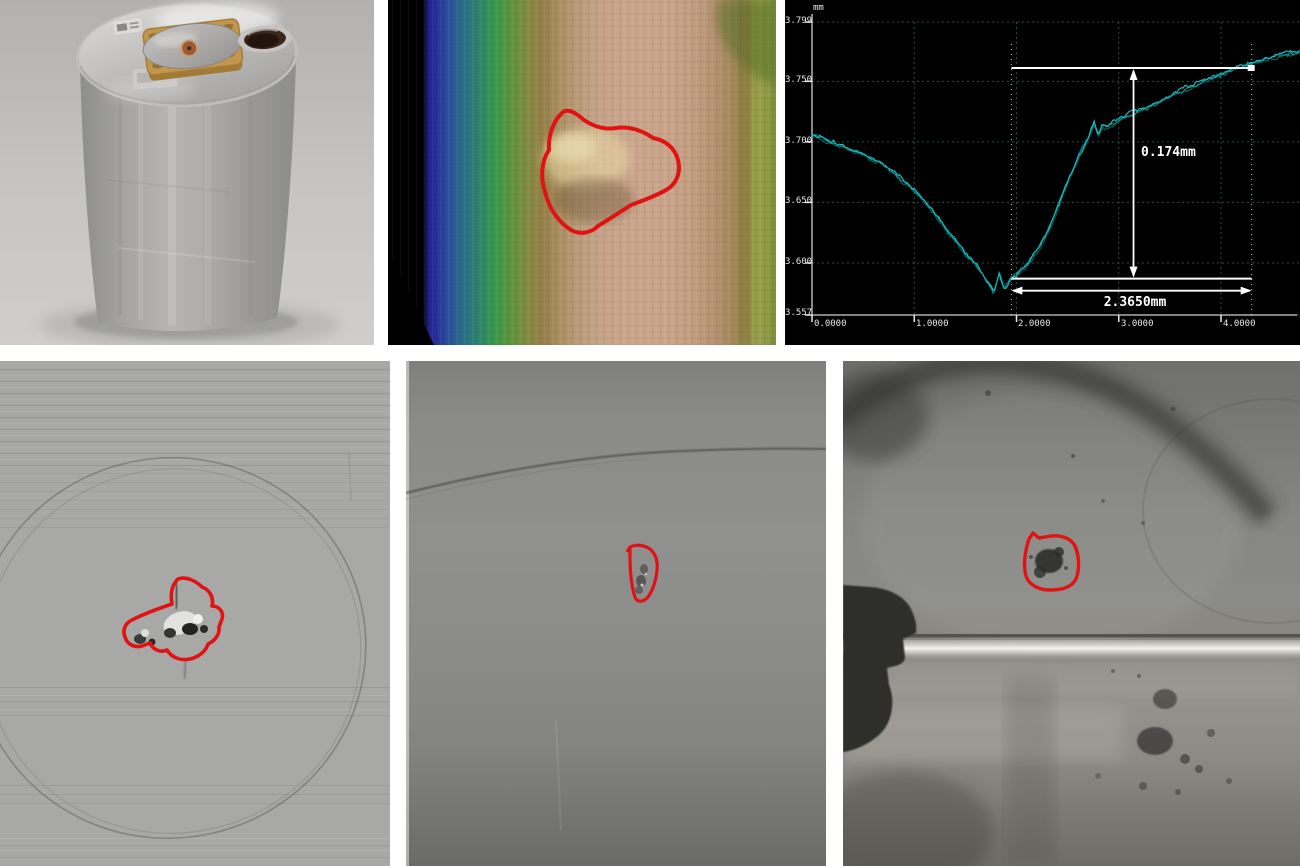 The height and width of the screenshot is (866, 1300). What do you see at coordinates (128, 26) in the screenshot?
I see `barcode-label` at bounding box center [128, 26].